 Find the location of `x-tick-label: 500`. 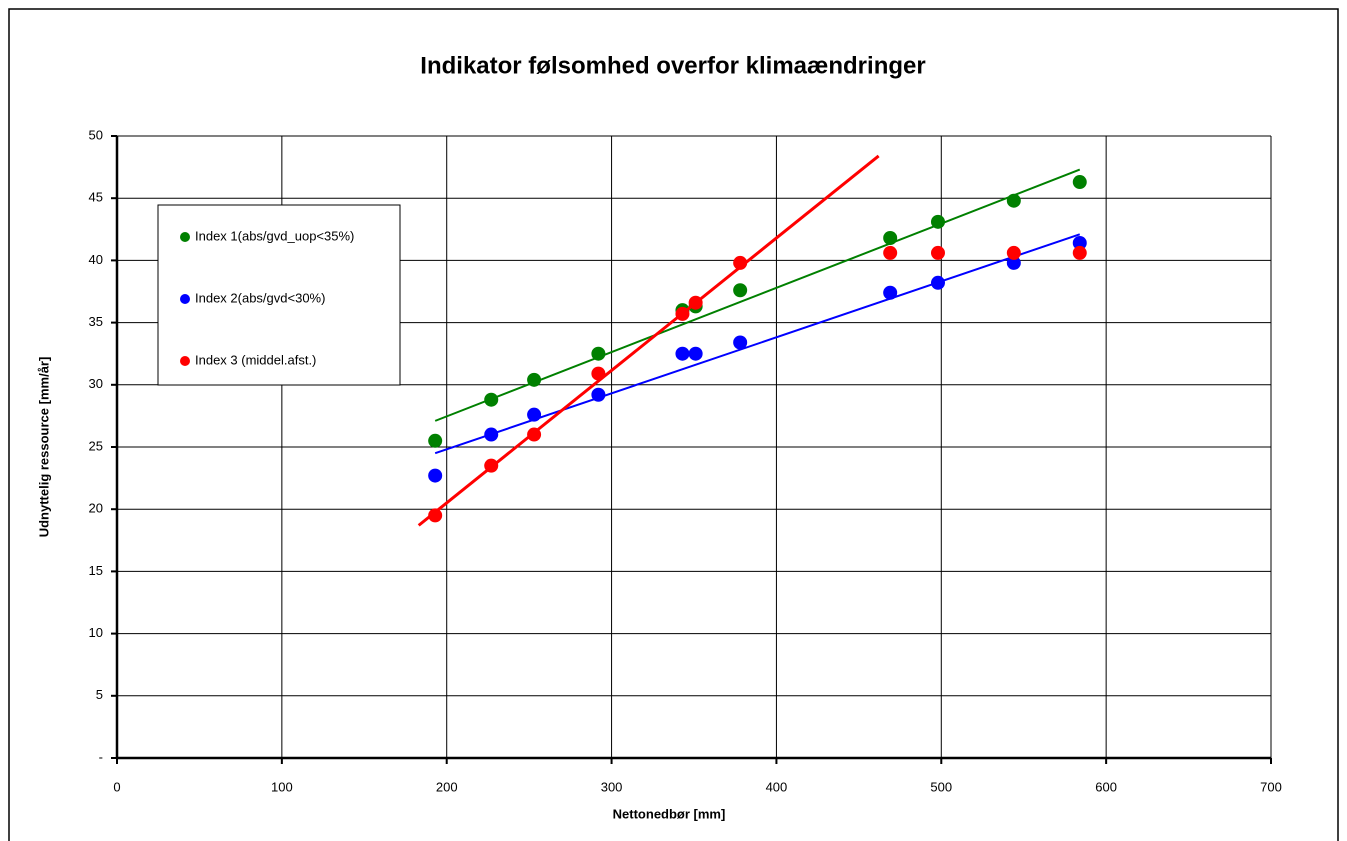

x-tick-label: 500 is located at coordinates (941, 786).